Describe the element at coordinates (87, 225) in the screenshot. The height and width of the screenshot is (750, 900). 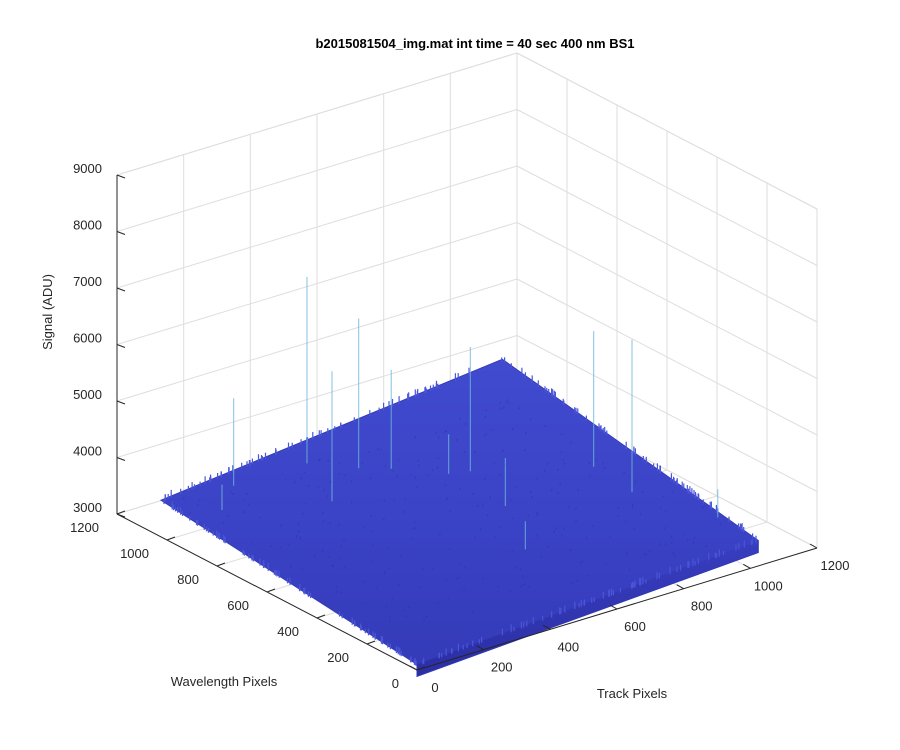
I see `z-tick-label: 8000` at that location.